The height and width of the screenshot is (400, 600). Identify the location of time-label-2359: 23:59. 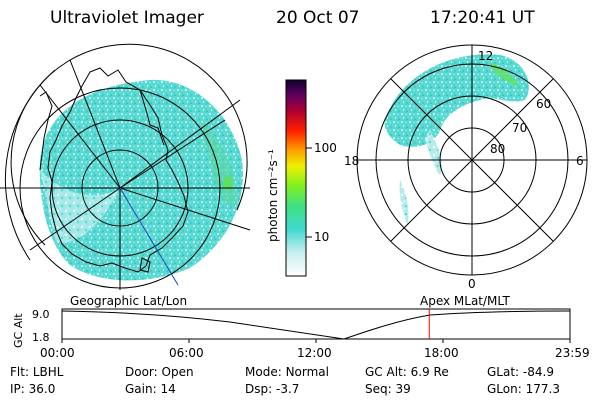
(572, 353).